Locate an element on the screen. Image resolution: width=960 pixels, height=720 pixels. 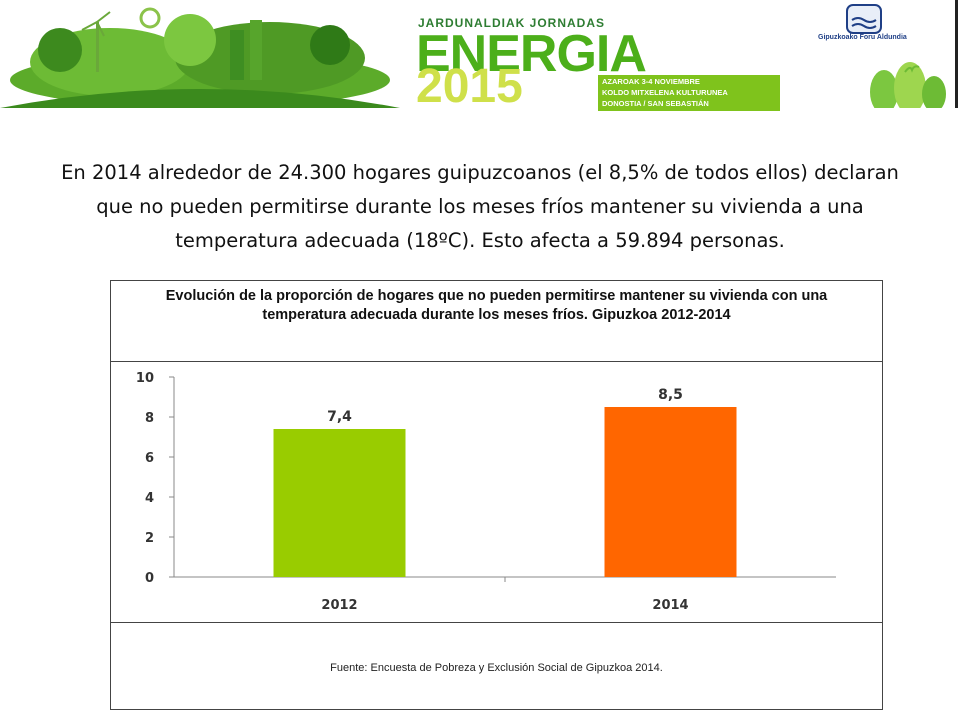
year-logo-text: 2015 is located at coordinates (469, 86).